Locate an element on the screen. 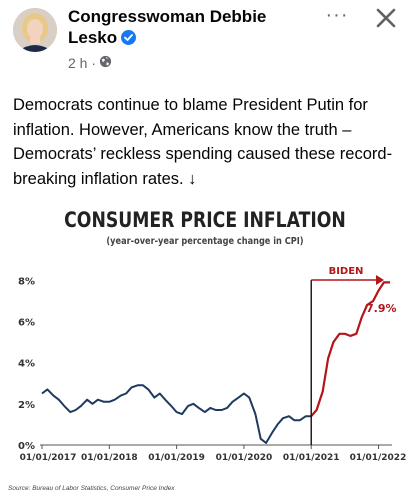 The width and height of the screenshot is (410, 500). x-tick-label: 01/01/2020 is located at coordinates (244, 458).